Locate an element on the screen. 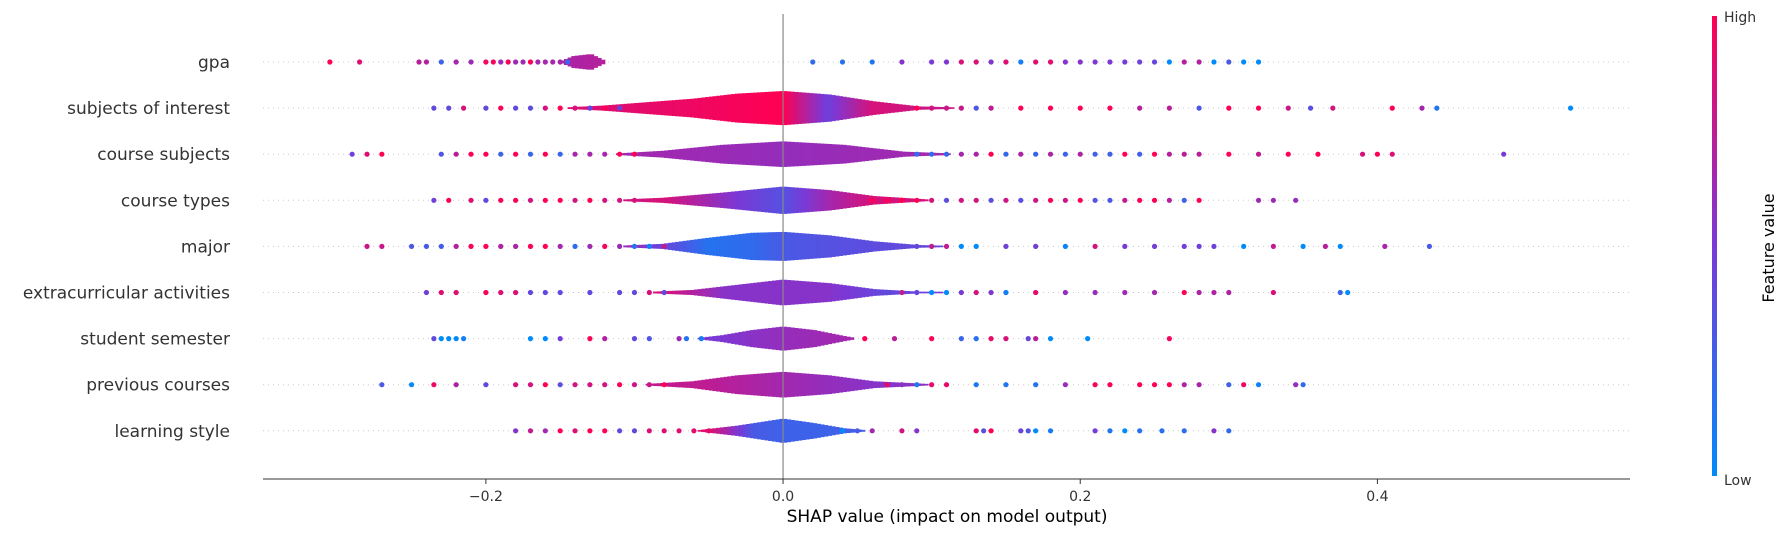  colorbar-low-label: Low is located at coordinates (1738, 481).